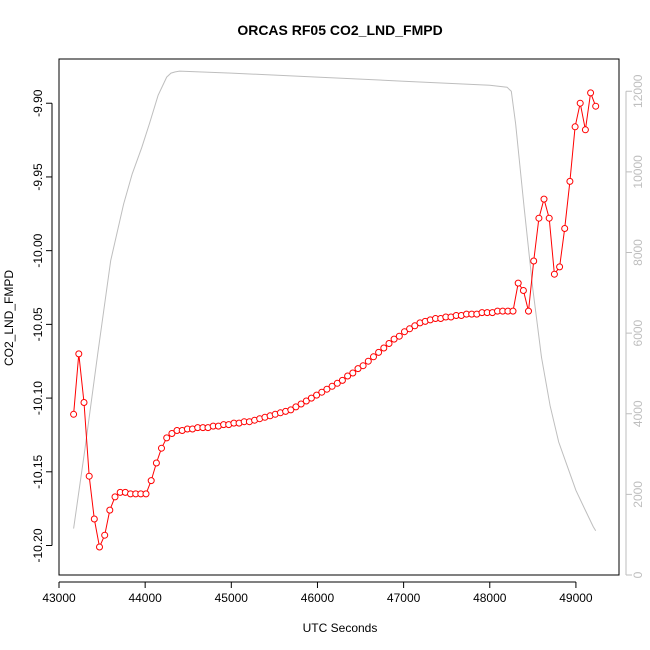 This screenshot has width=650, height=650. What do you see at coordinates (38, 177) in the screenshot?
I see `y-tick-label: -9.95` at bounding box center [38, 177].